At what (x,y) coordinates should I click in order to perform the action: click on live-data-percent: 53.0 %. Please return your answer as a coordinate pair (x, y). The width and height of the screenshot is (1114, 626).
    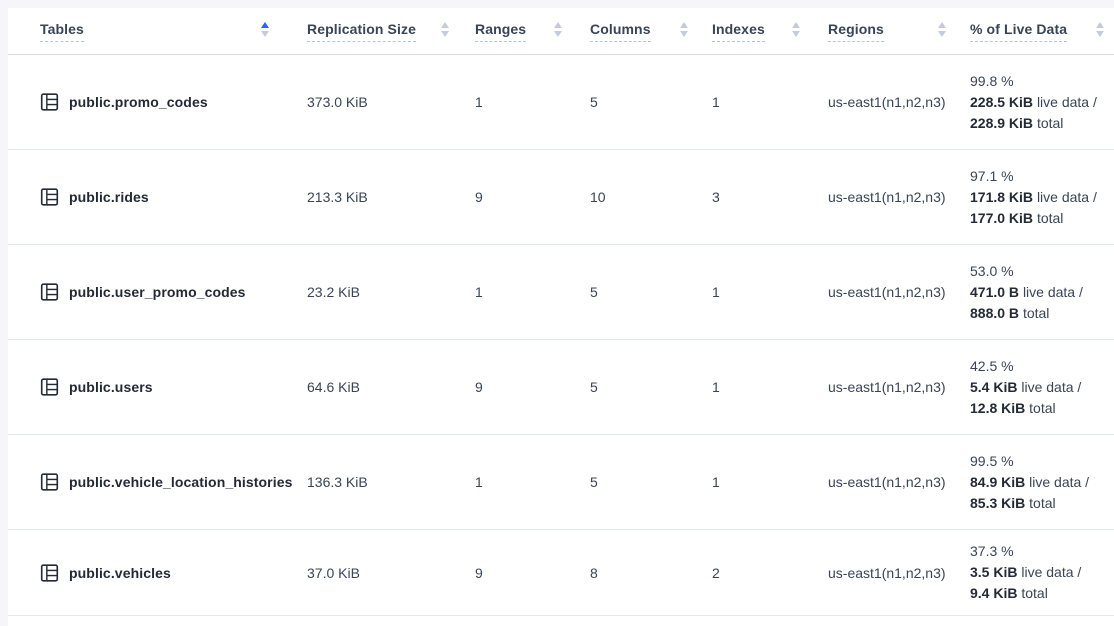
    Looking at the image, I should click on (992, 270).